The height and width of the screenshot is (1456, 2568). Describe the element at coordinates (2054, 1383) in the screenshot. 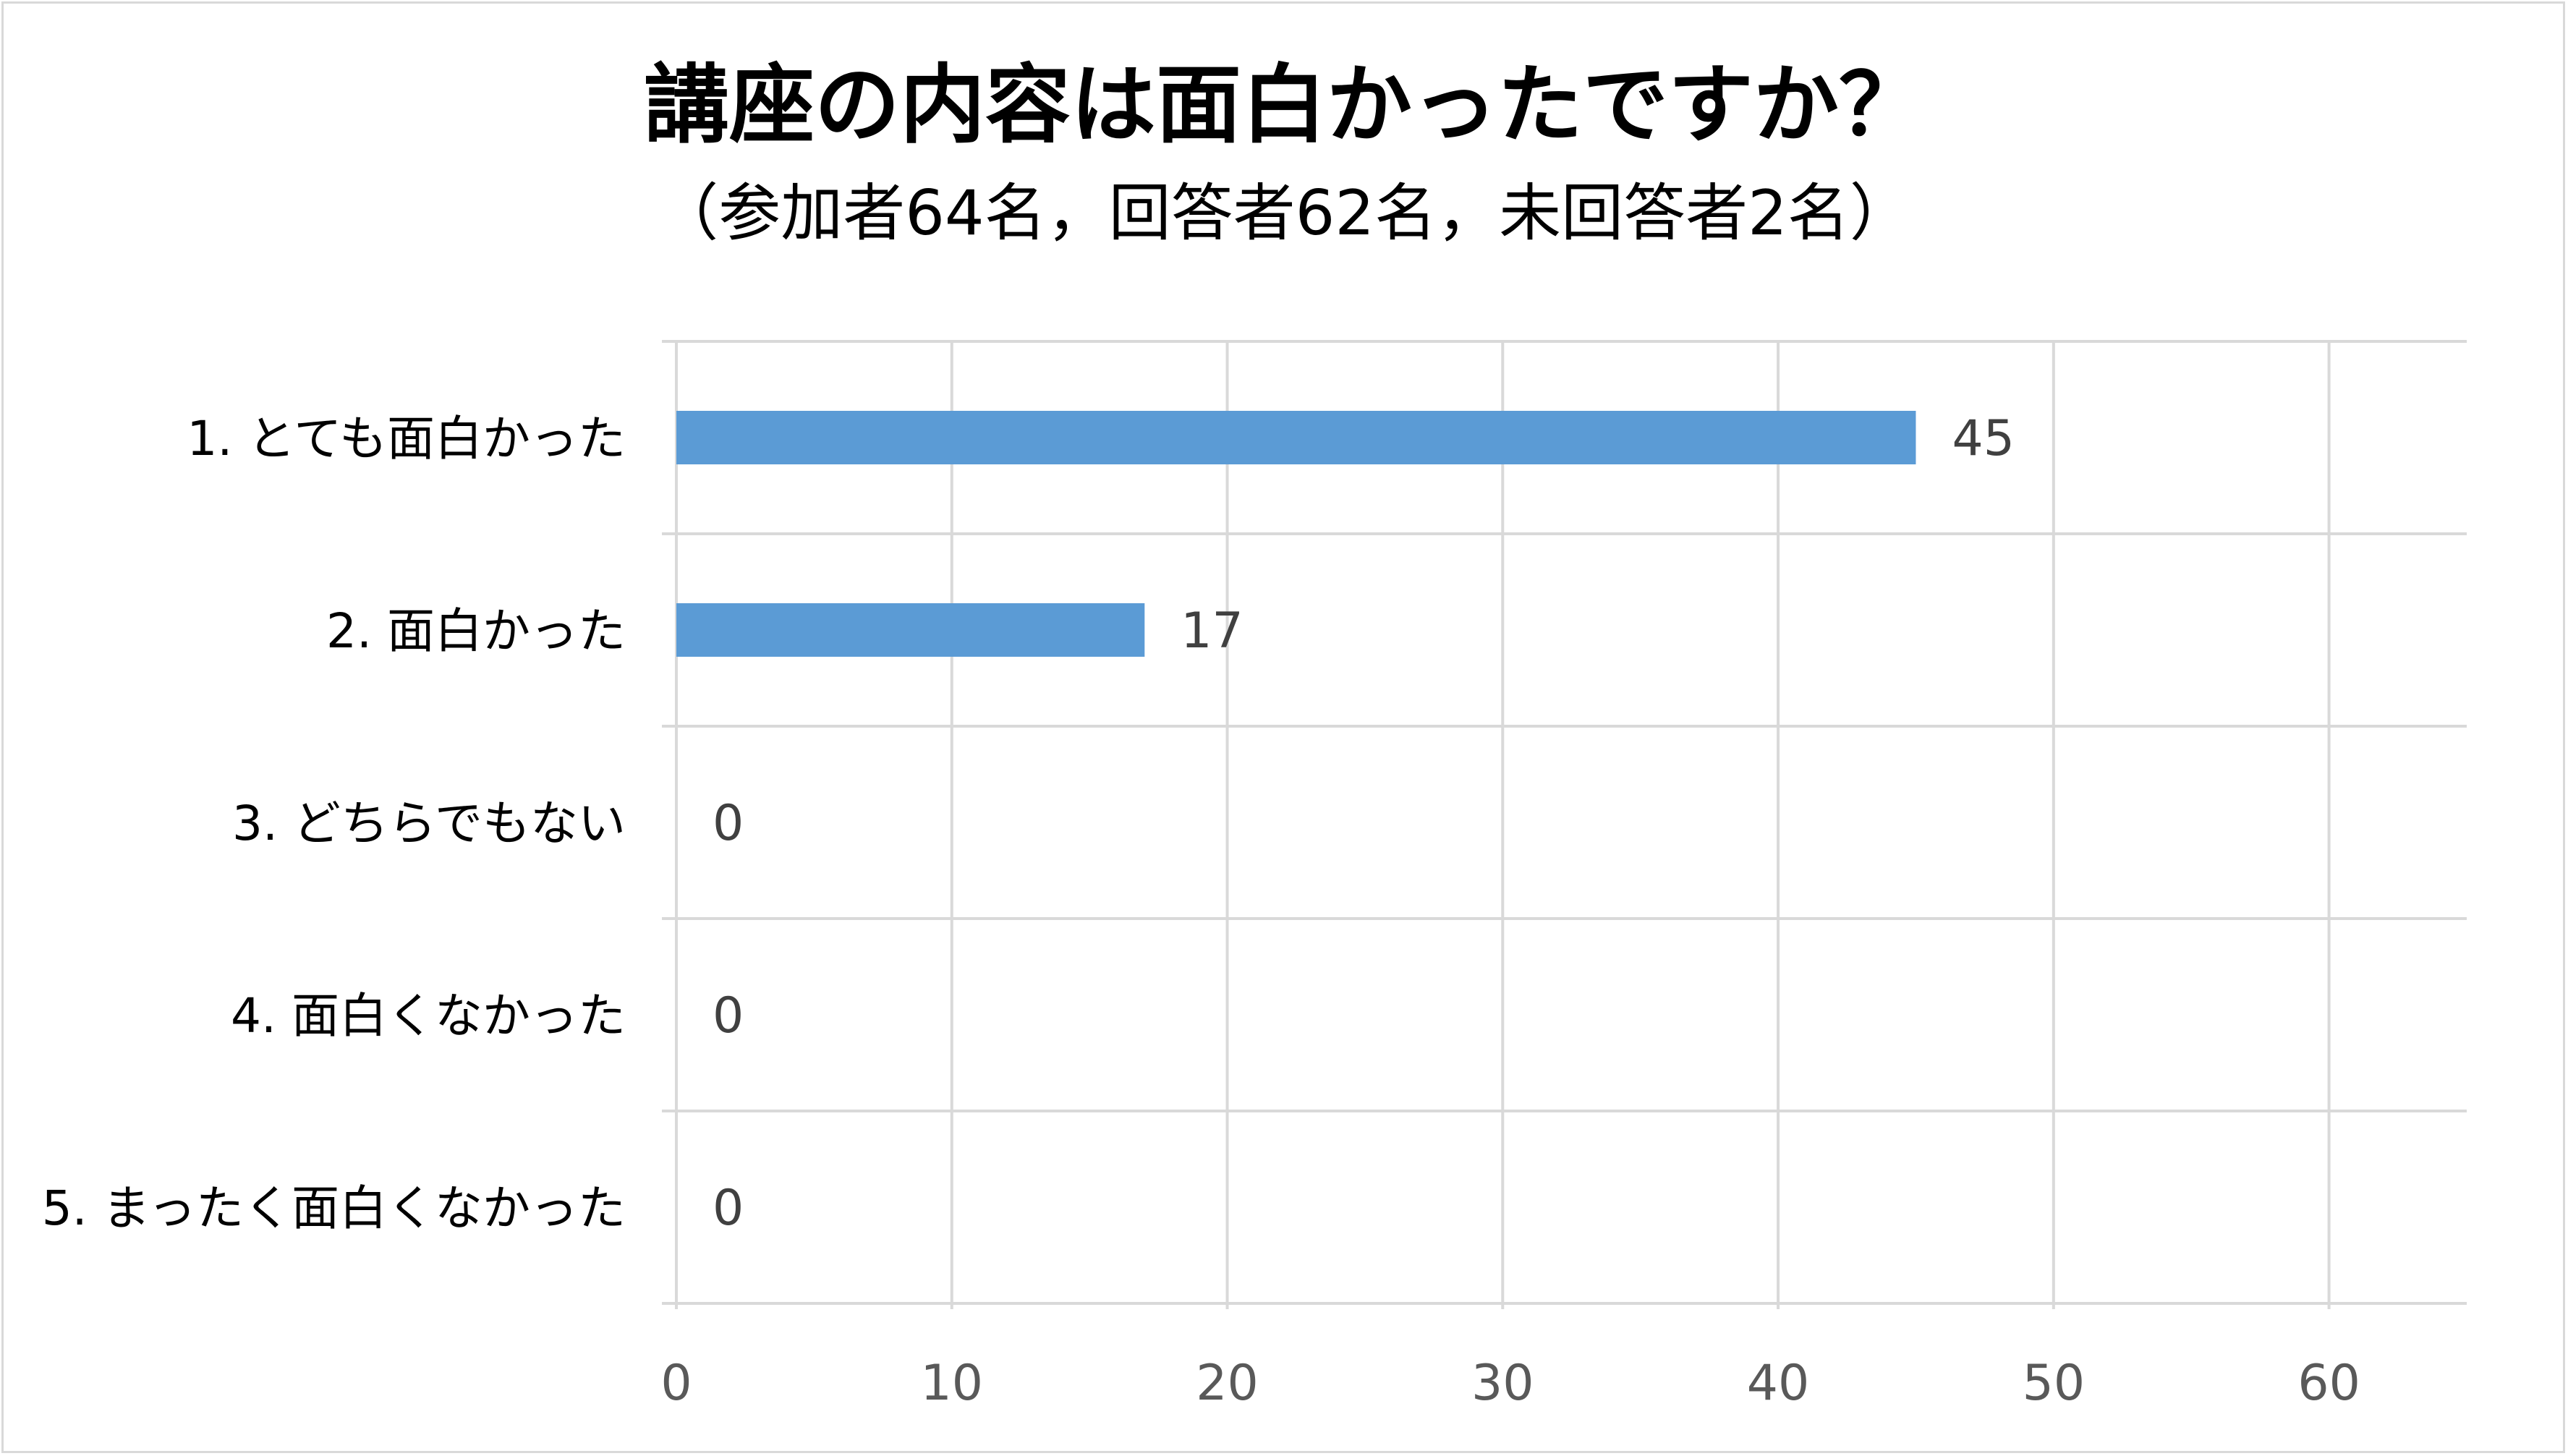

I see `x-tick-label: 50` at that location.